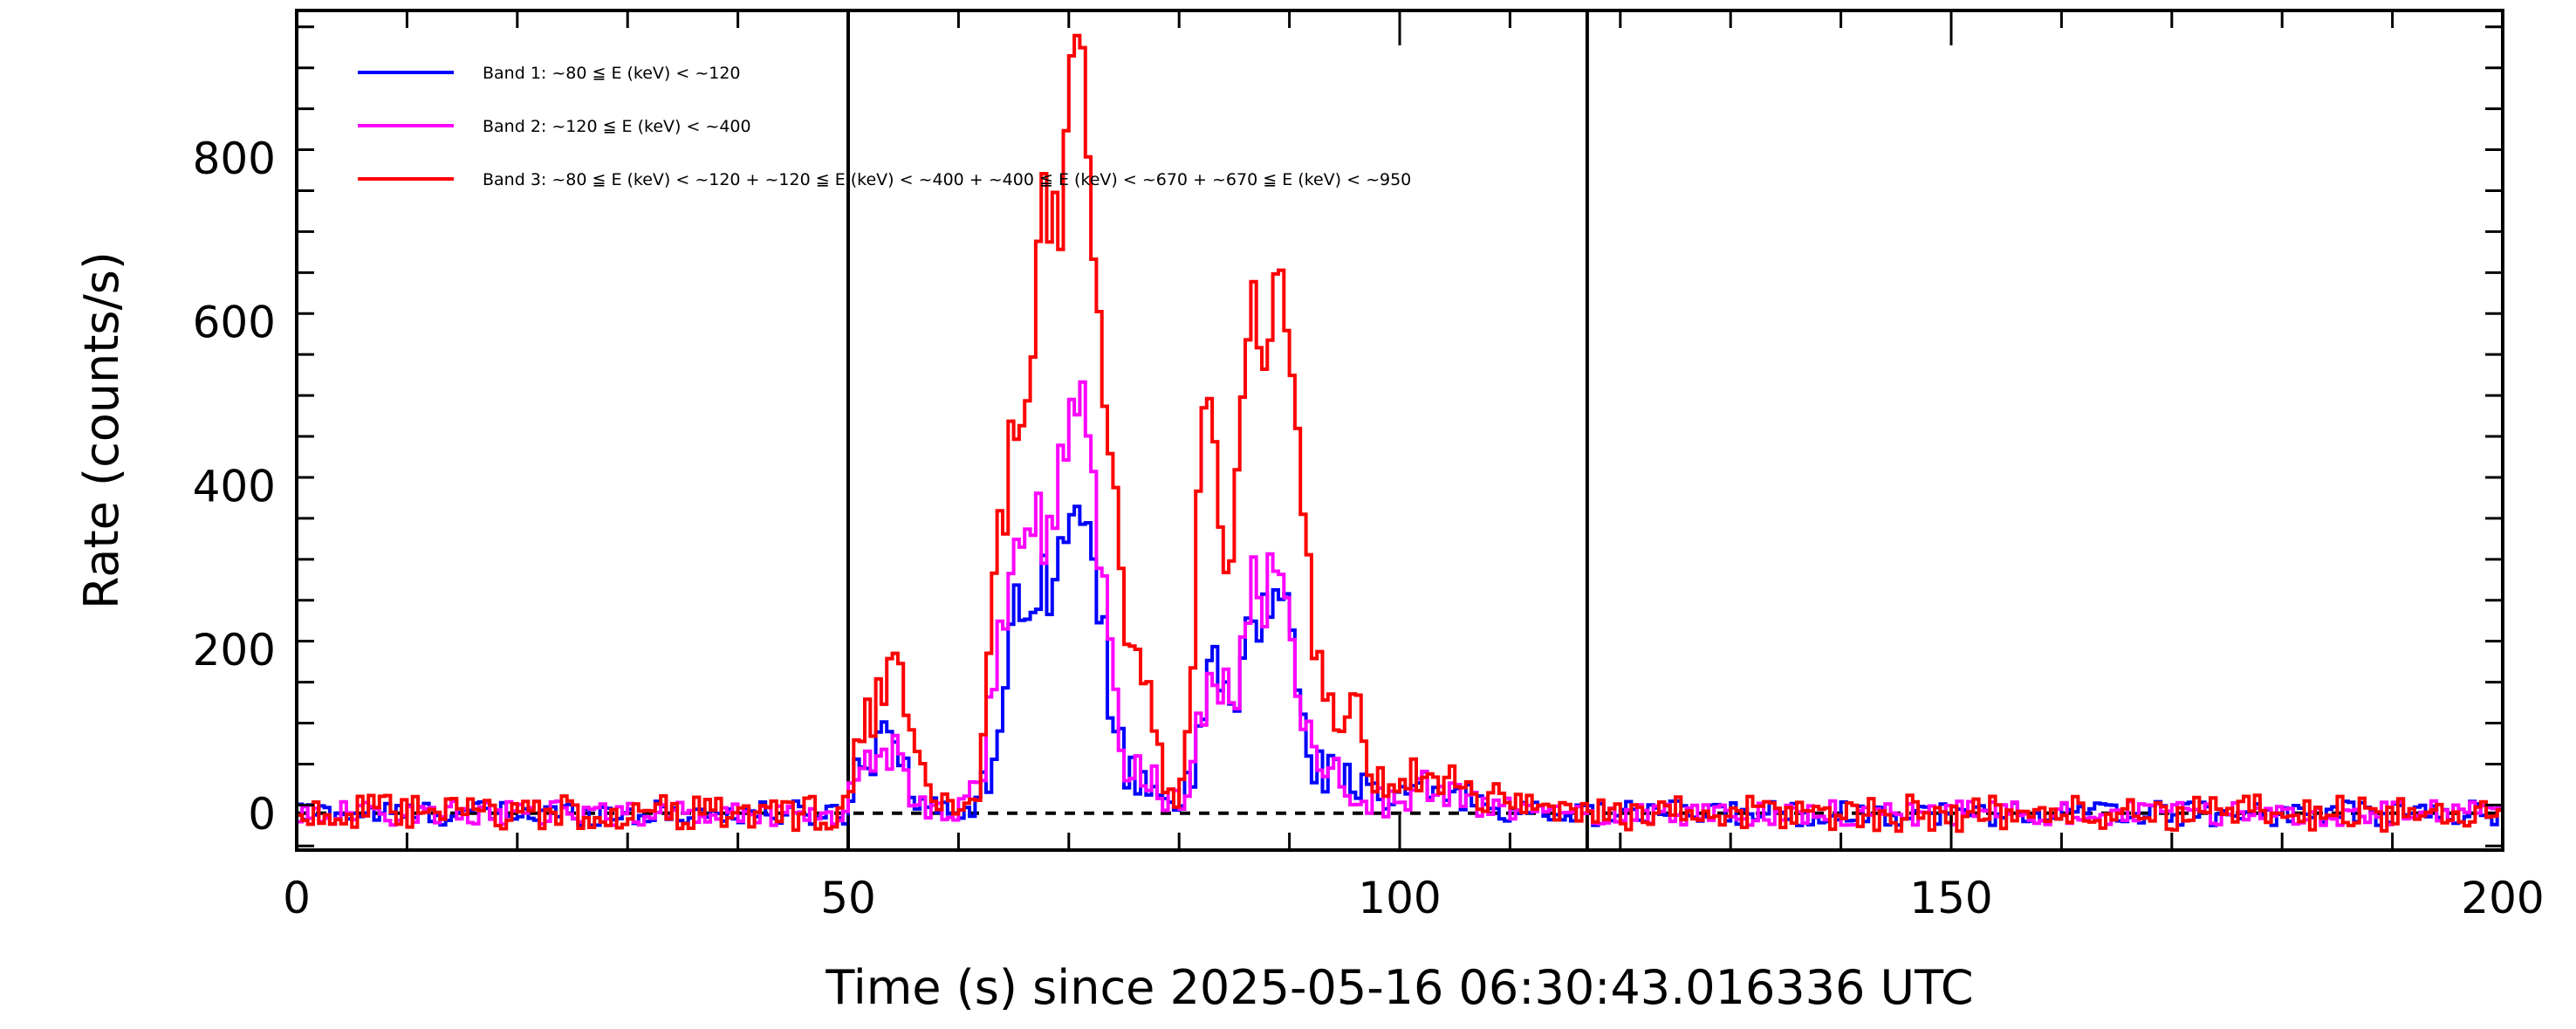 Image resolution: width=2576 pixels, height=1029 pixels. Describe the element at coordinates (297, 898) in the screenshot. I see `x-tick-label: 0` at that location.